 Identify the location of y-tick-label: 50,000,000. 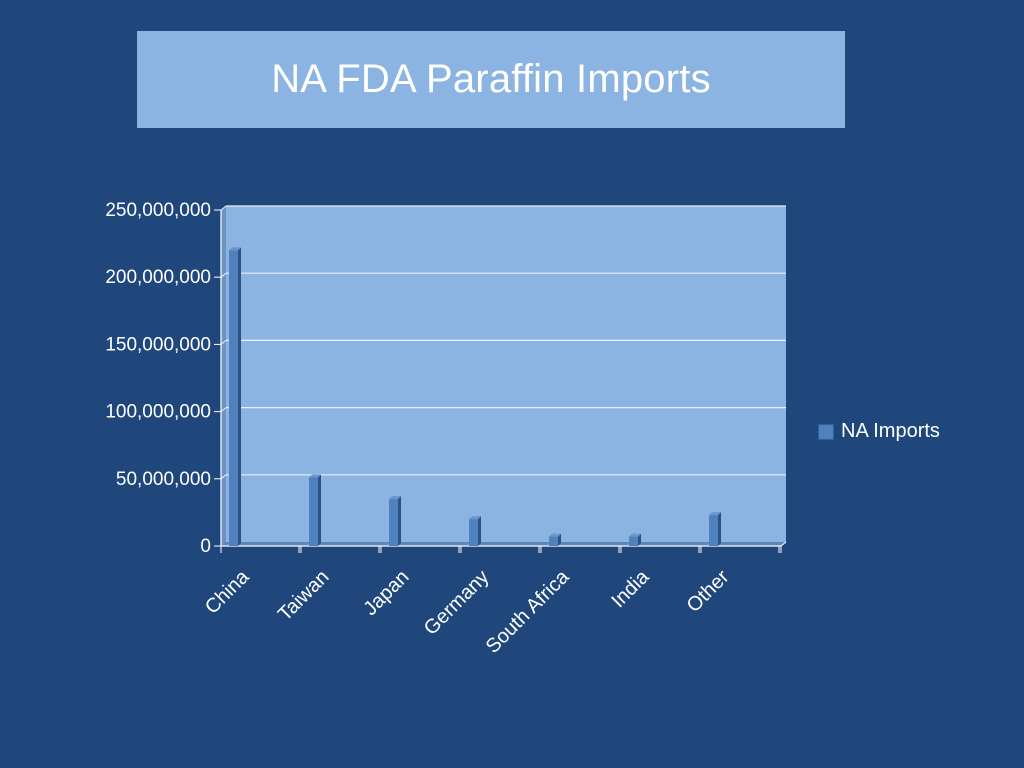
(163, 479).